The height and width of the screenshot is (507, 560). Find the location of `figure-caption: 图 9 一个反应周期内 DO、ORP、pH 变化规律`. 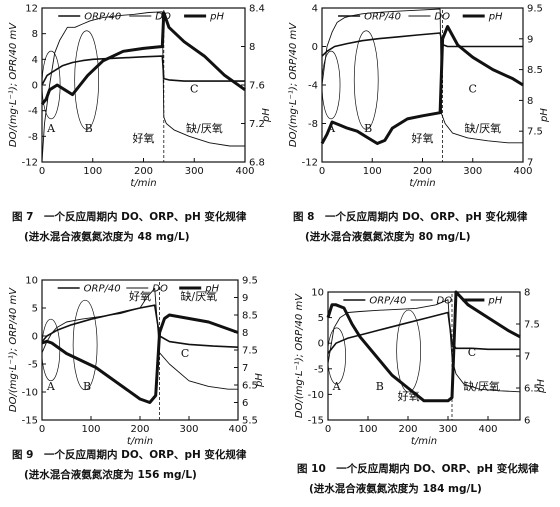

figure-caption: 图 9 一个反应周期内 DO、ORP、pH 变化规律 is located at coordinates (129, 454).